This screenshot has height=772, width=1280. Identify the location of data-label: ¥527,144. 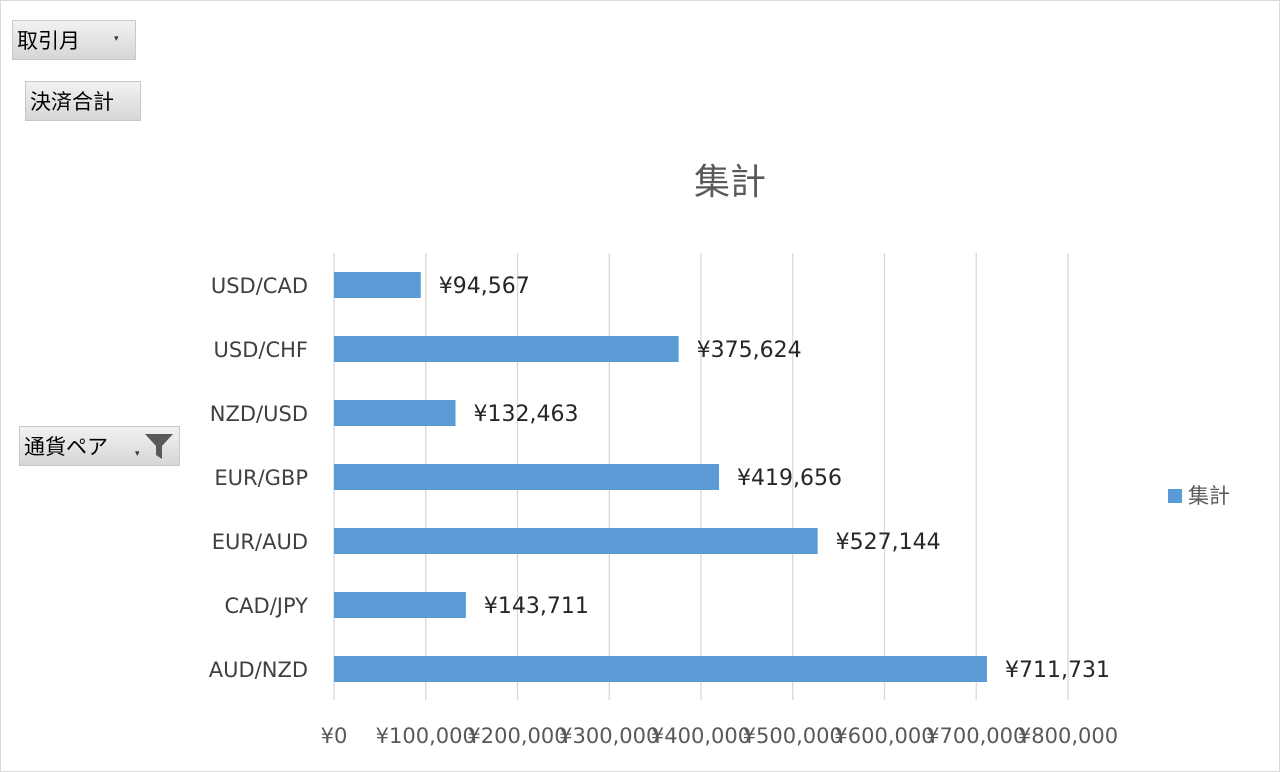
(888, 542).